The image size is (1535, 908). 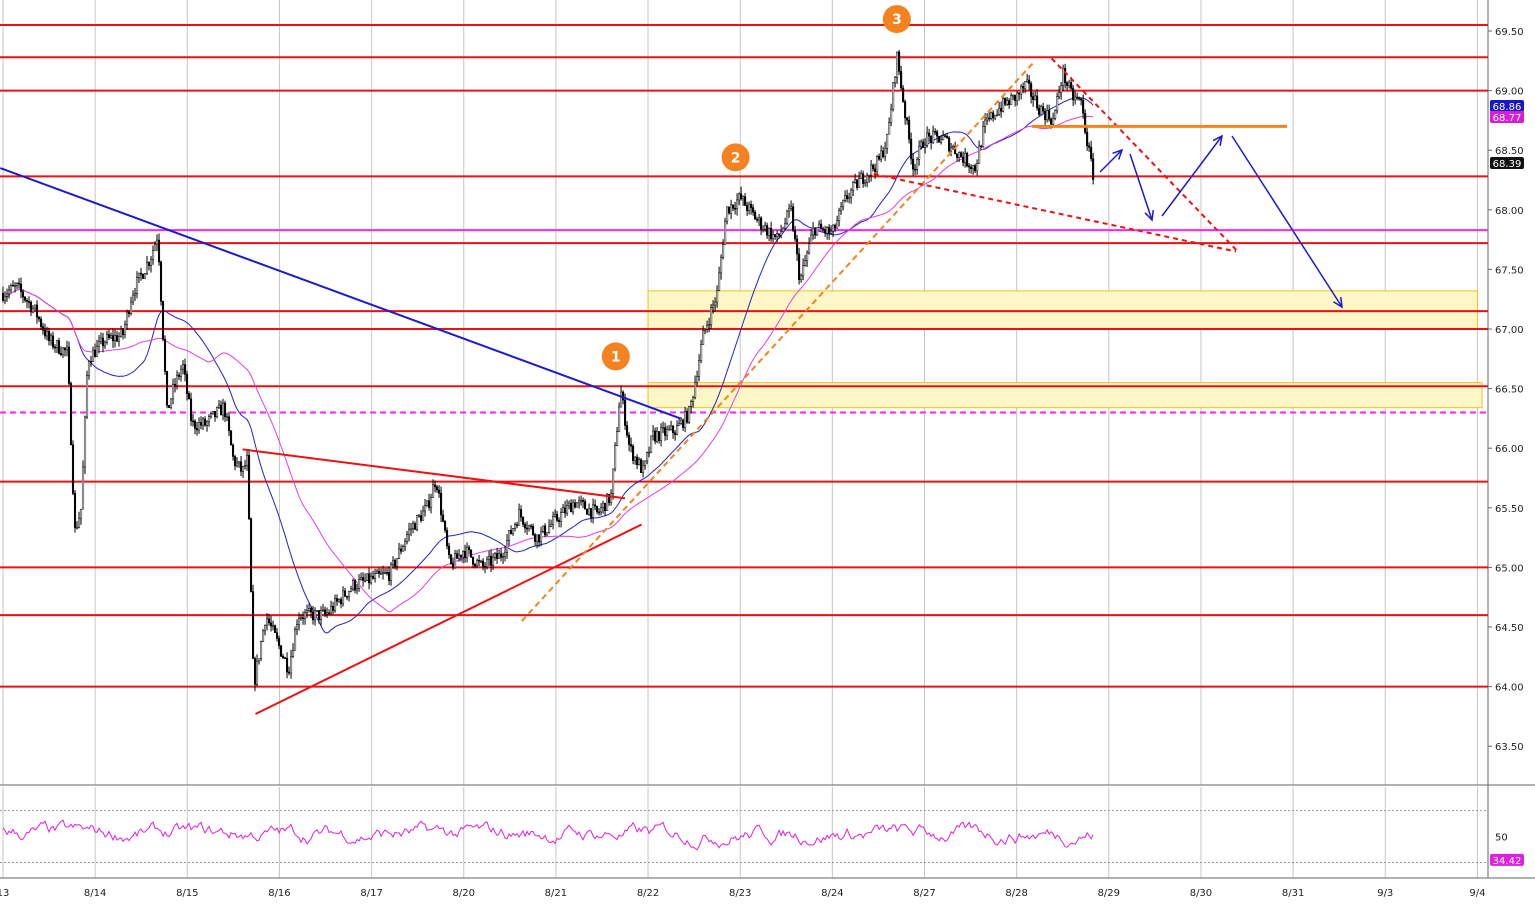 What do you see at coordinates (371, 893) in the screenshot?
I see `time-tick-label-4: 8/17` at bounding box center [371, 893].